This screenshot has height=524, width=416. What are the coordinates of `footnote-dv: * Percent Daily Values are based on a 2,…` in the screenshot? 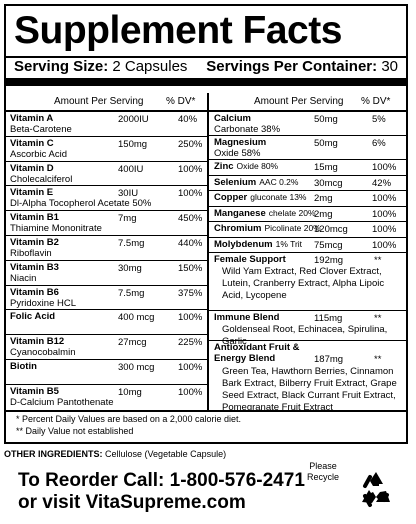 It's located at (128, 419).